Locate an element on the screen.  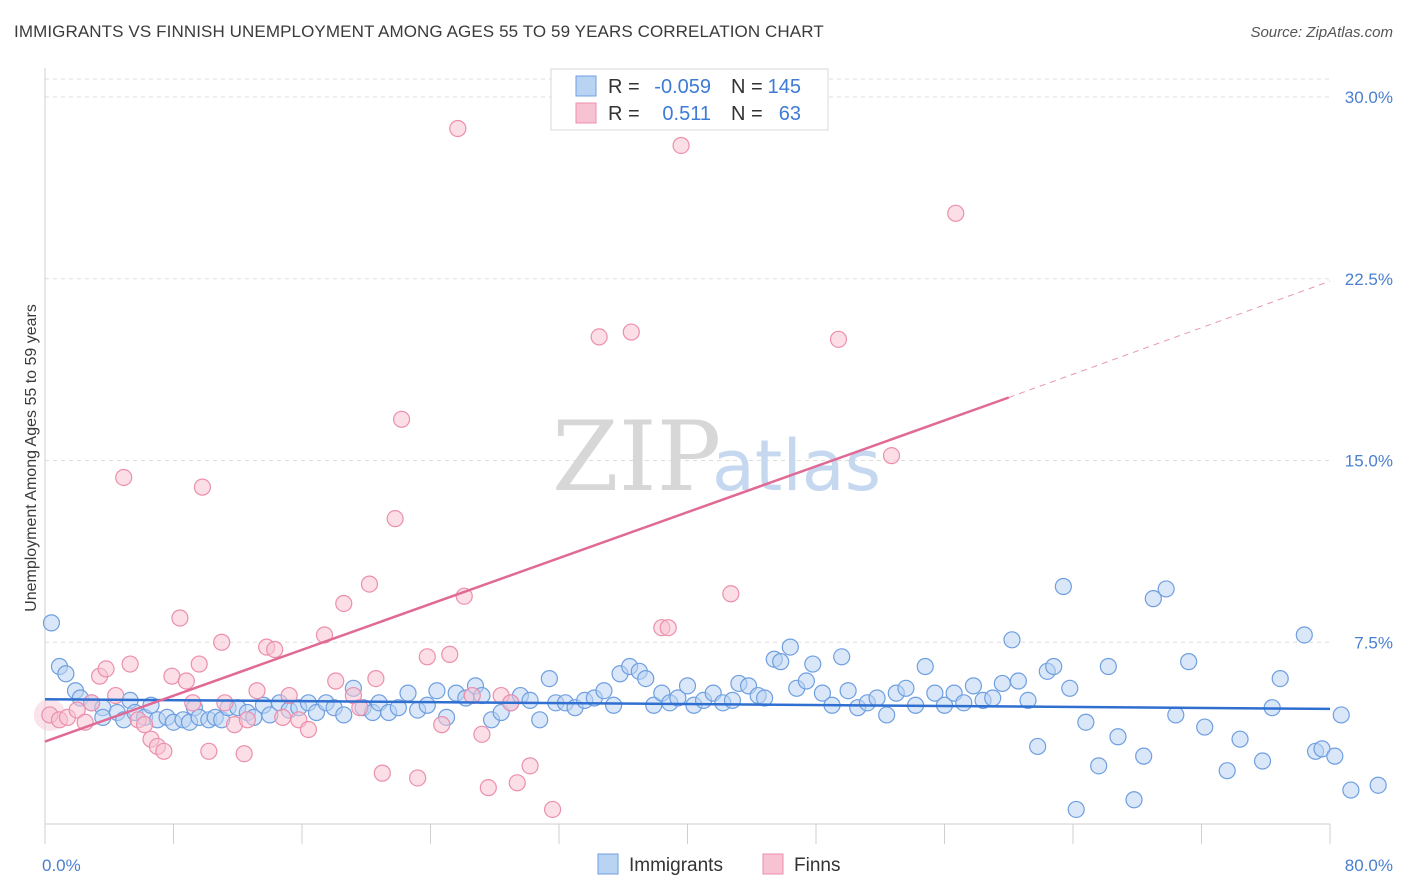
legend-r-value-immigrants: -0.059 is located at coordinates (682, 87).